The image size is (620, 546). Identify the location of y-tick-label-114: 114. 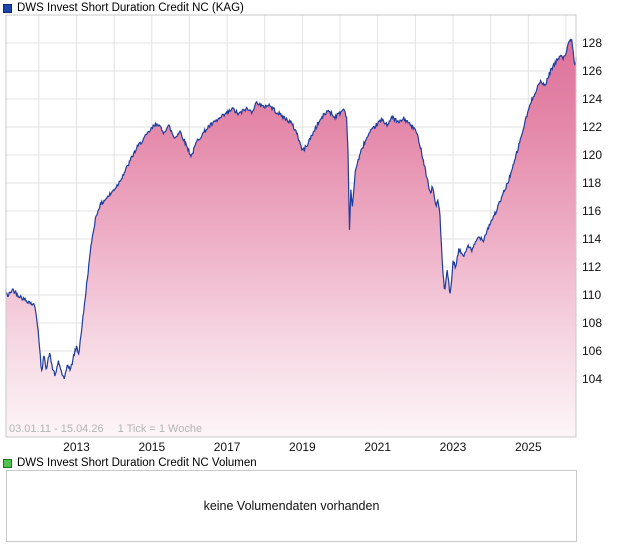
(592, 239).